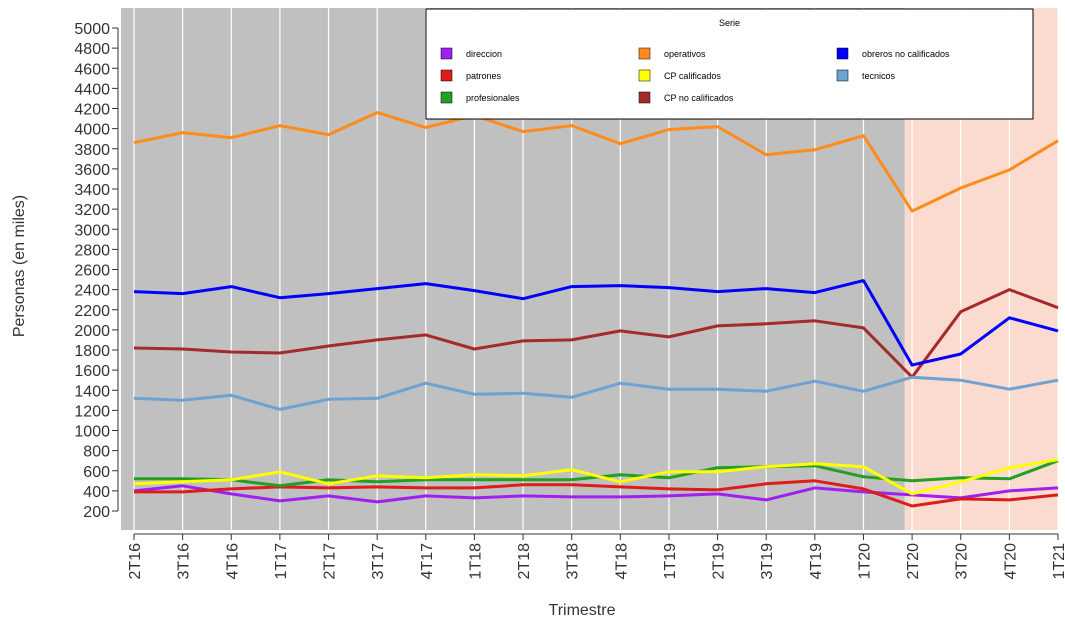 The image size is (1065, 629). Describe the element at coordinates (92, 89) in the screenshot. I see `y-tick-label-4400: 4400` at that location.